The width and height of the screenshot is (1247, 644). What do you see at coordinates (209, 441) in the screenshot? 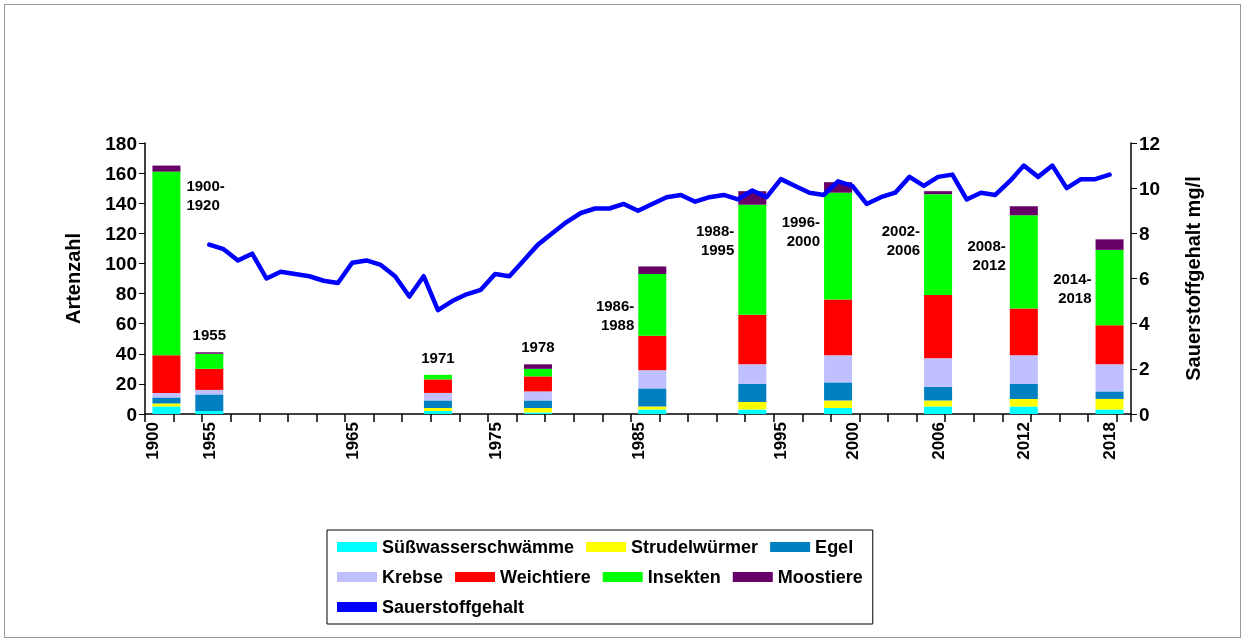
I see `x-tick-label: 1955` at bounding box center [209, 441].